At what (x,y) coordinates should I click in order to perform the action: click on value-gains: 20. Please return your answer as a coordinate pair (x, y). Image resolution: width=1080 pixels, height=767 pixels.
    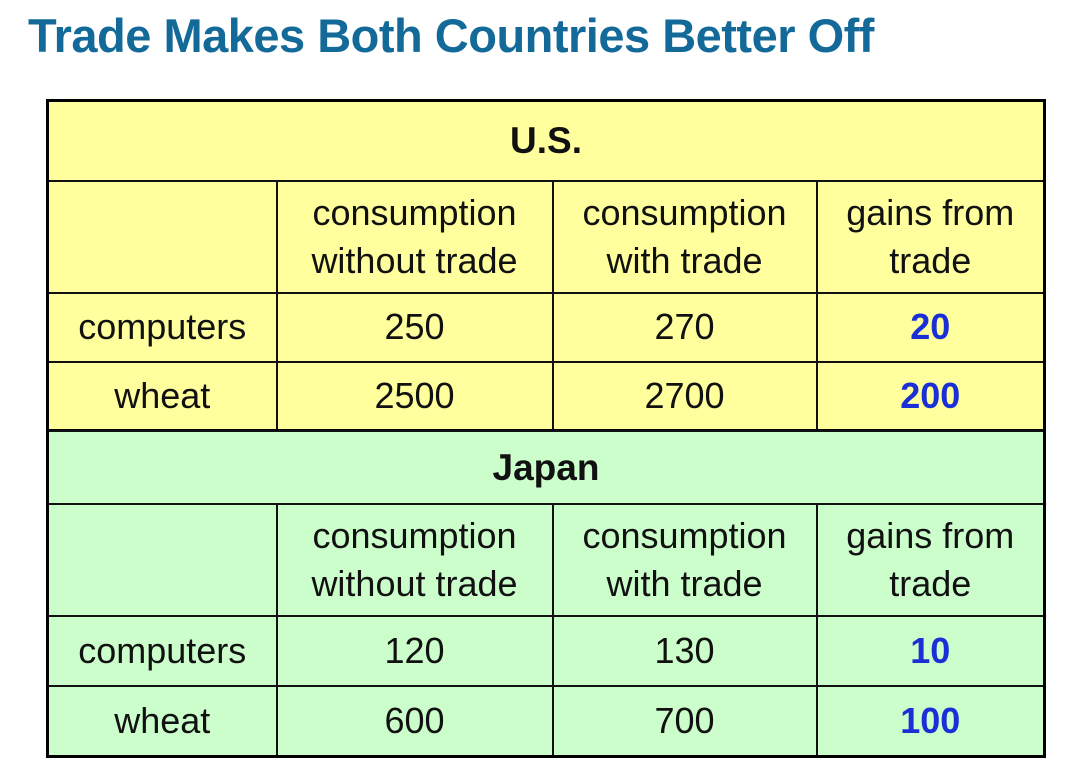
    Looking at the image, I should click on (930, 327).